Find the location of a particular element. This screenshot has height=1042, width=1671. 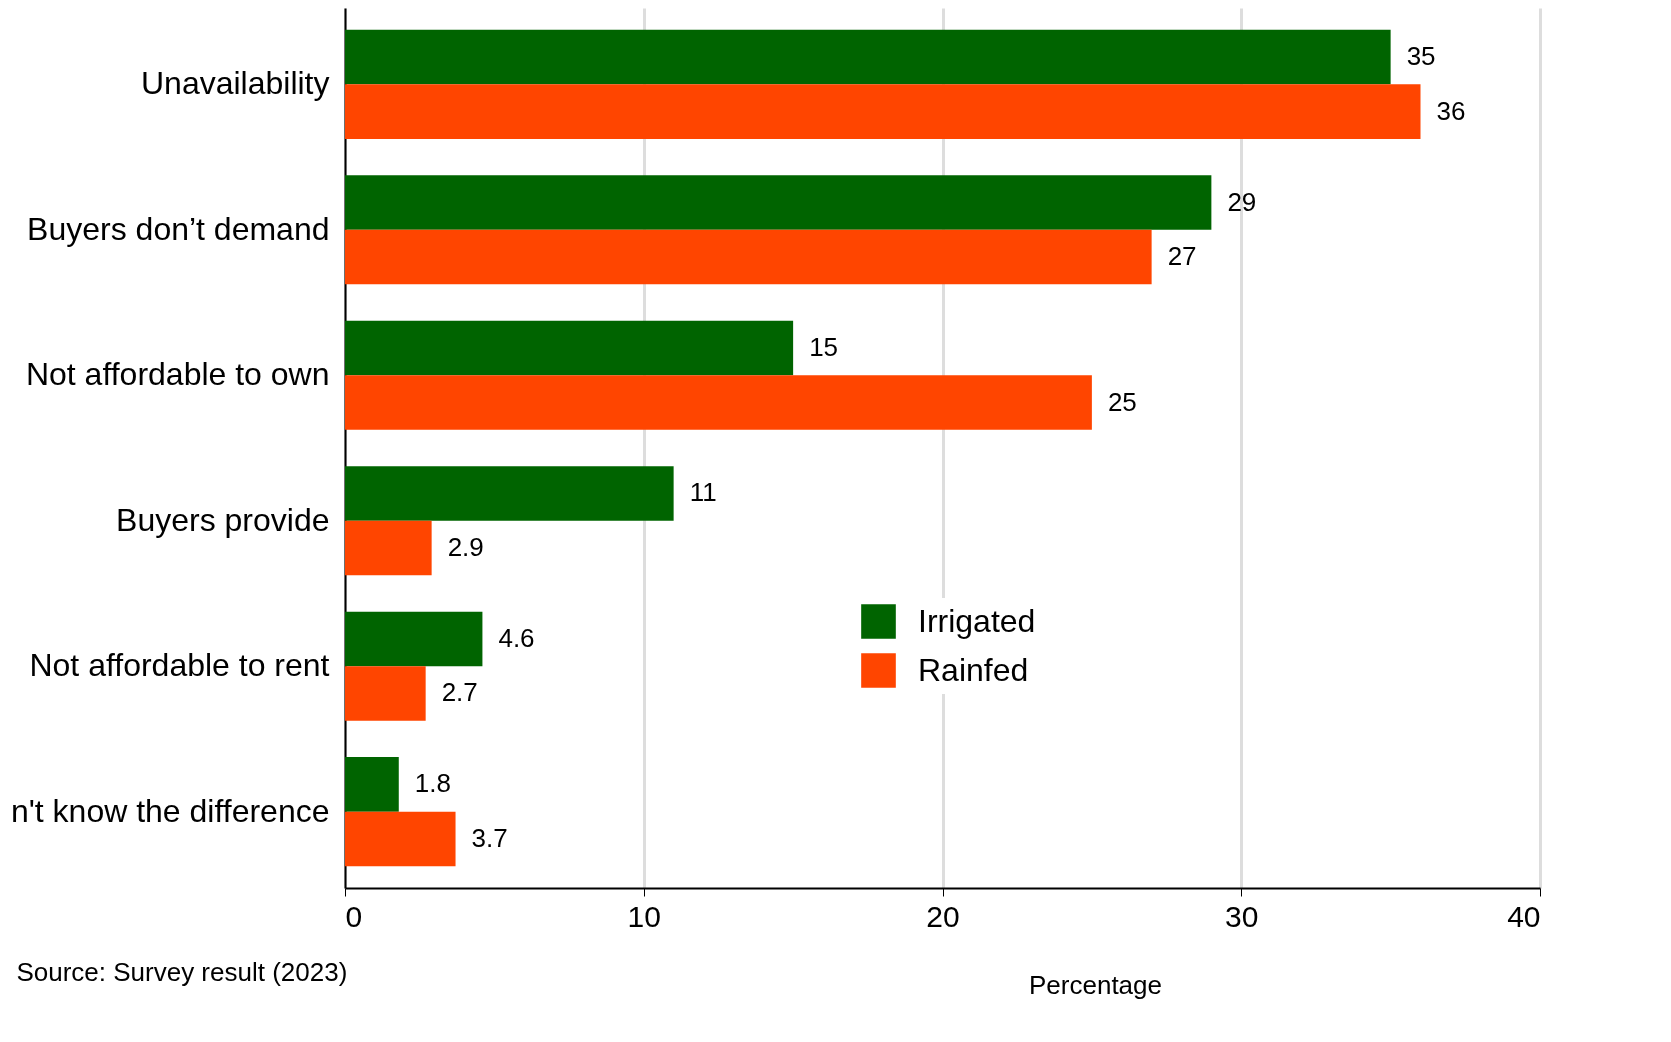

y-tick-label: Not affordable to own is located at coordinates (177, 374).